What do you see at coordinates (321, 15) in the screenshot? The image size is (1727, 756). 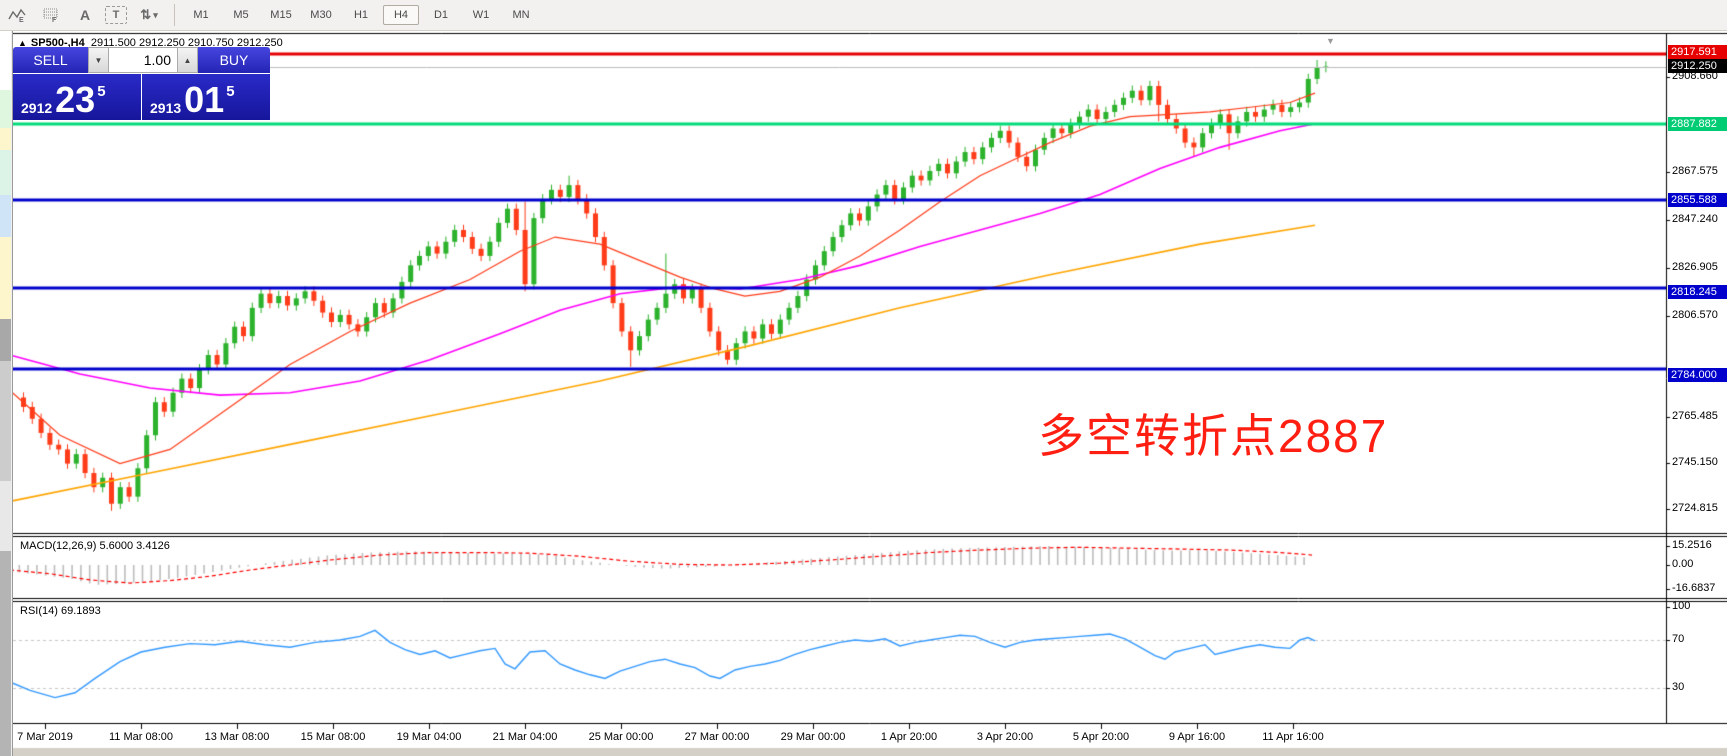 I see `timeframe-button-M30: M30` at bounding box center [321, 15].